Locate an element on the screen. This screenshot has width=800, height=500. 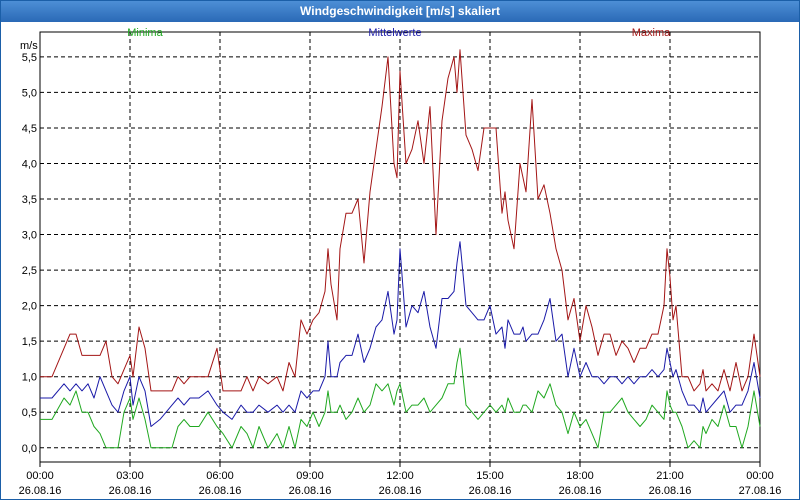
y-tick-label: 0,0 is located at coordinates (29, 449).